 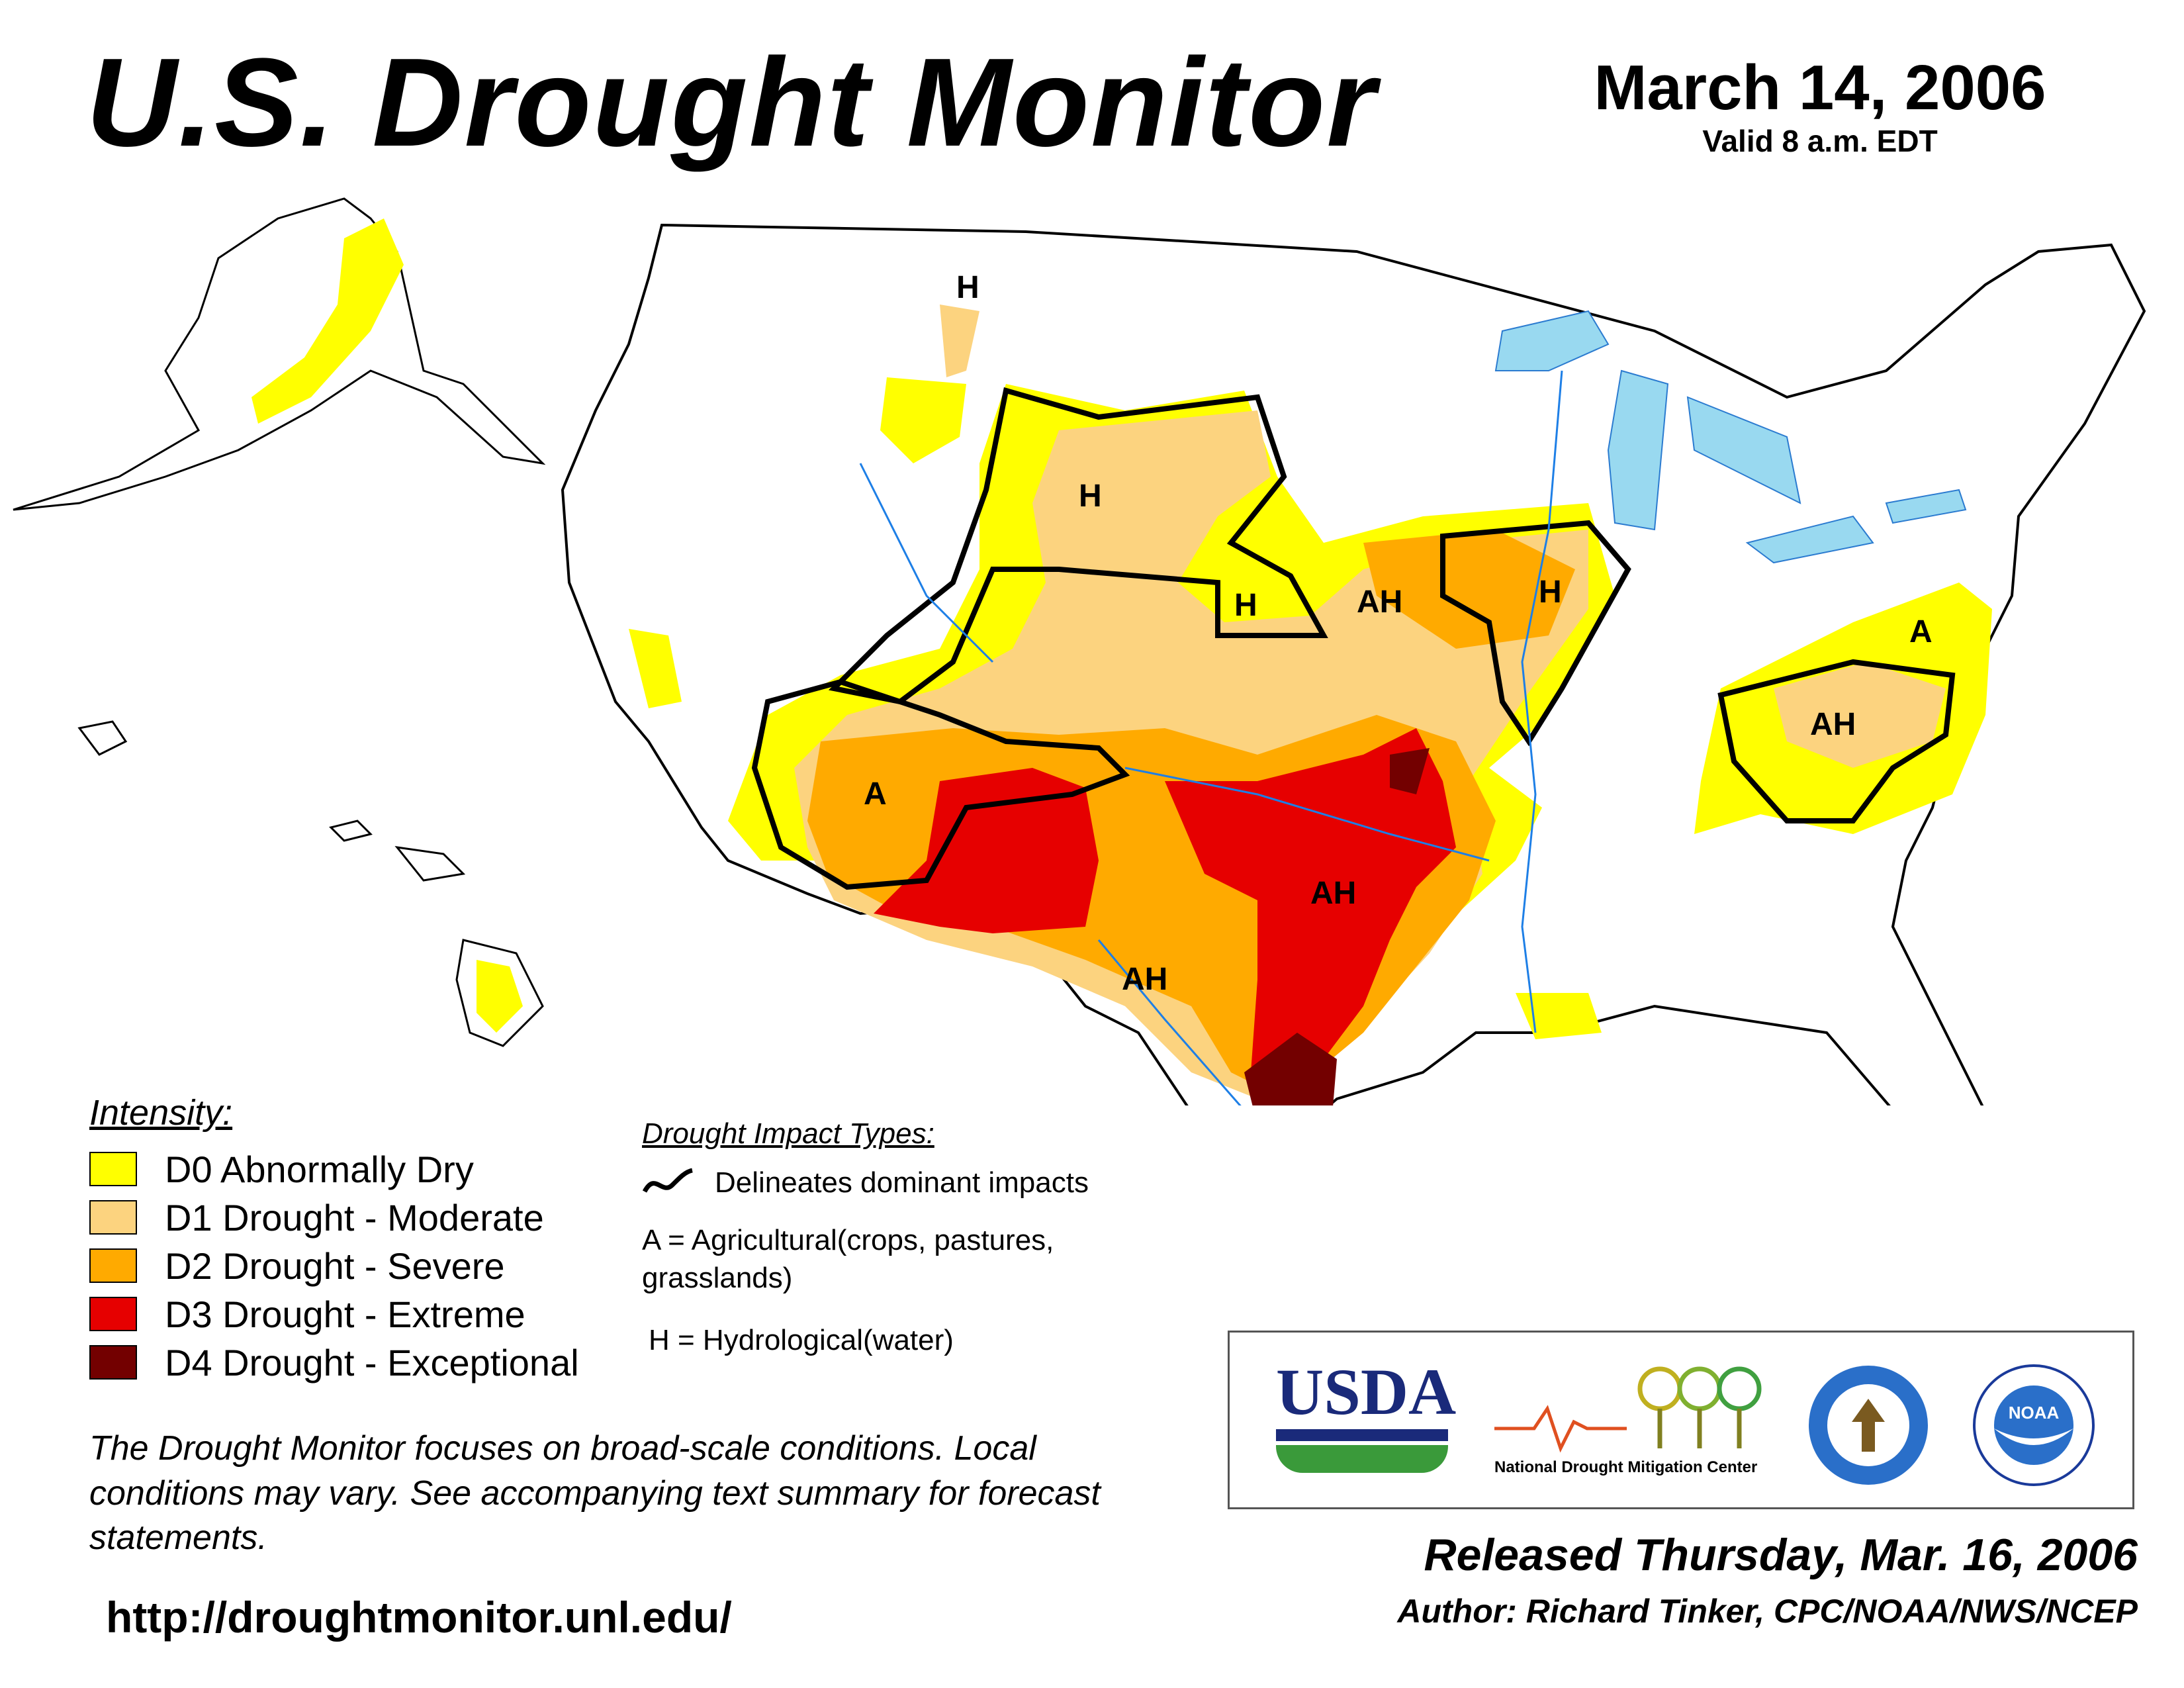 What do you see at coordinates (2034, 1413) in the screenshot?
I see `noaa-logo-text: NOAA` at bounding box center [2034, 1413].